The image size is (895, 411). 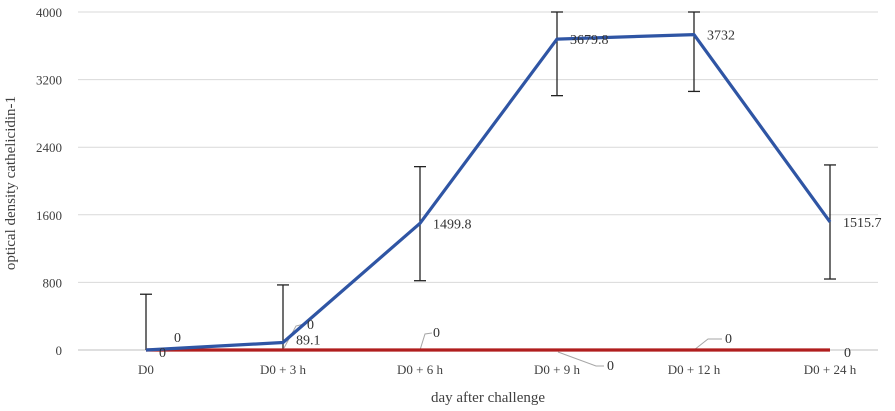 What do you see at coordinates (59, 350) in the screenshot?
I see `y-tick-label: 0` at bounding box center [59, 350].